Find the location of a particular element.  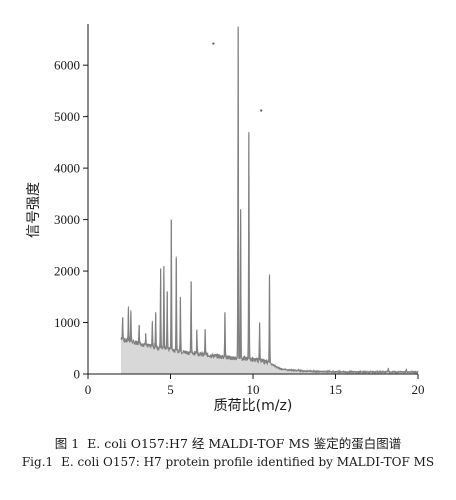

y-tick-label: 2000 is located at coordinates (67, 271).